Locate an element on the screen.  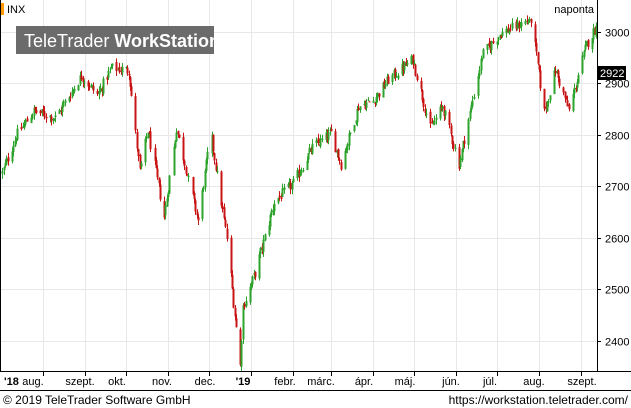
x-tick-label: '18 is located at coordinates (11, 382).